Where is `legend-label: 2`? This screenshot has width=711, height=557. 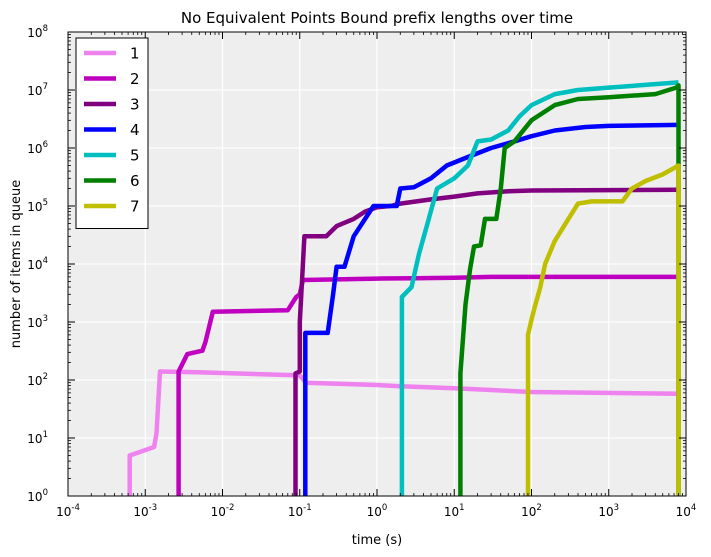
legend-label: 2 is located at coordinates (135, 79).